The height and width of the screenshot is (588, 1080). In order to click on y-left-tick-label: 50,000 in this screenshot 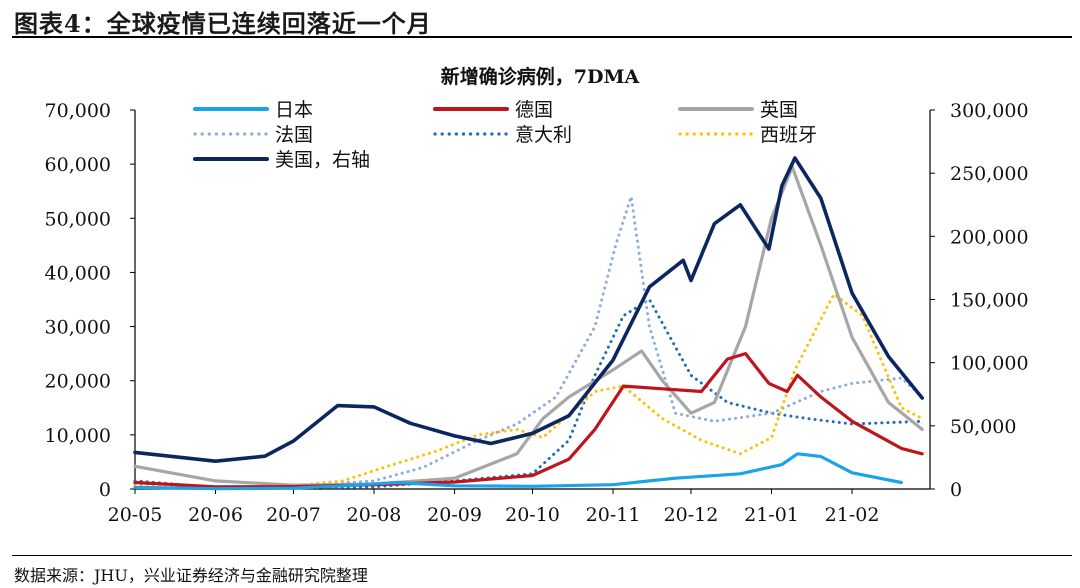, I will do `click(78, 219)`.